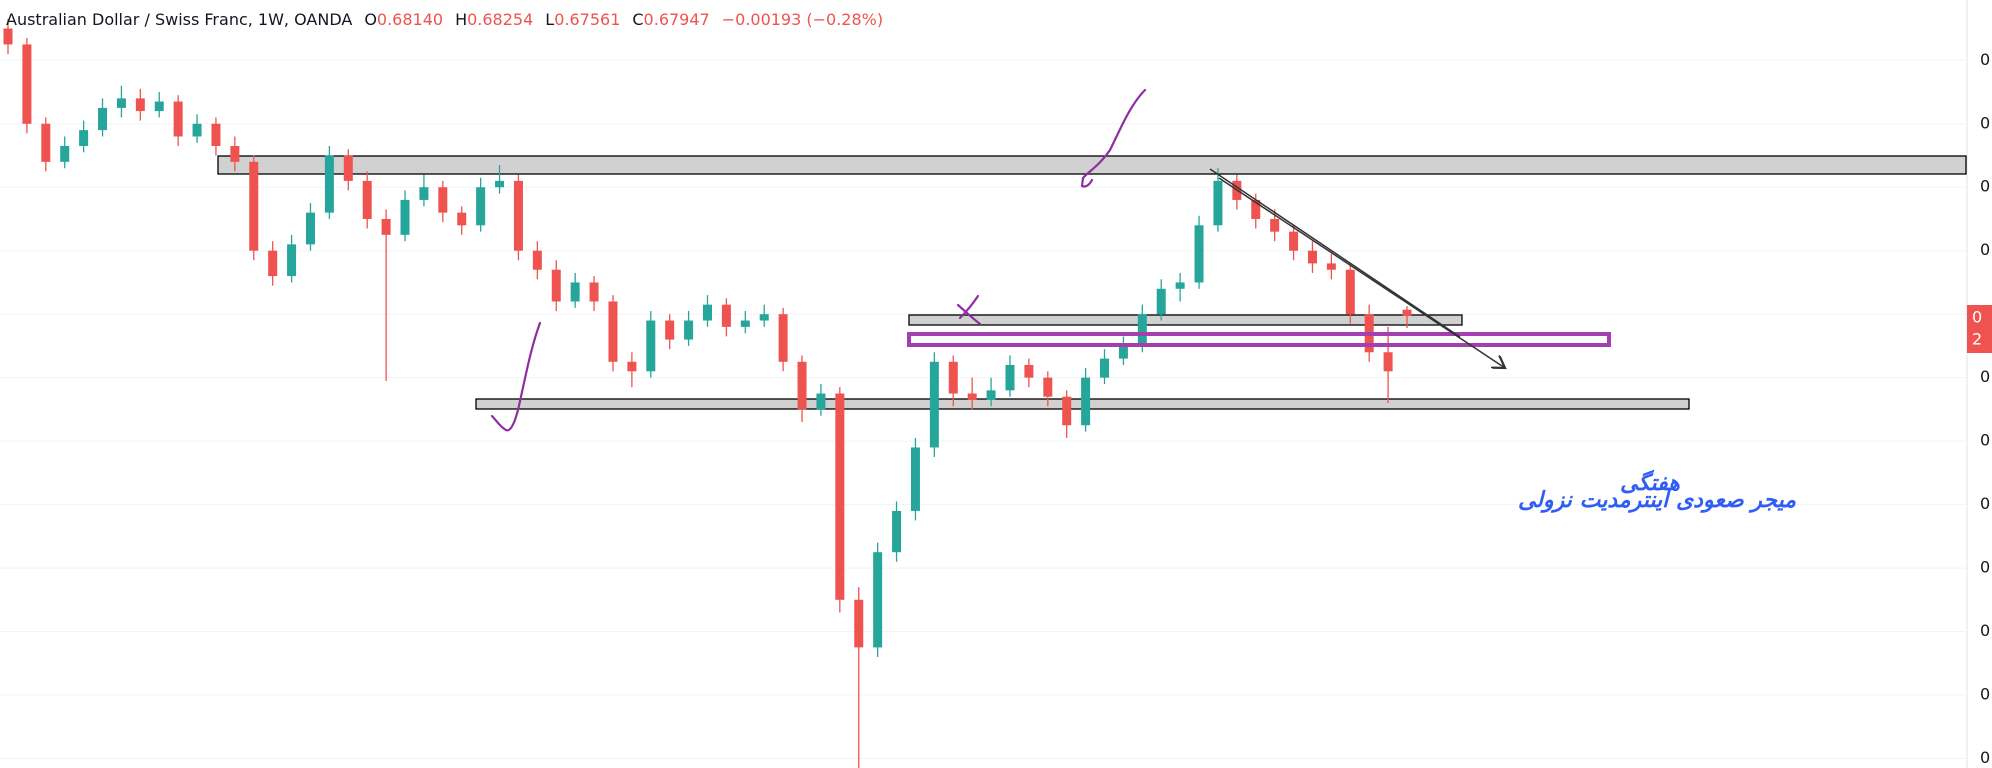  What do you see at coordinates (1977, 317) in the screenshot?
I see `price-tag-text: 0` at bounding box center [1977, 317].